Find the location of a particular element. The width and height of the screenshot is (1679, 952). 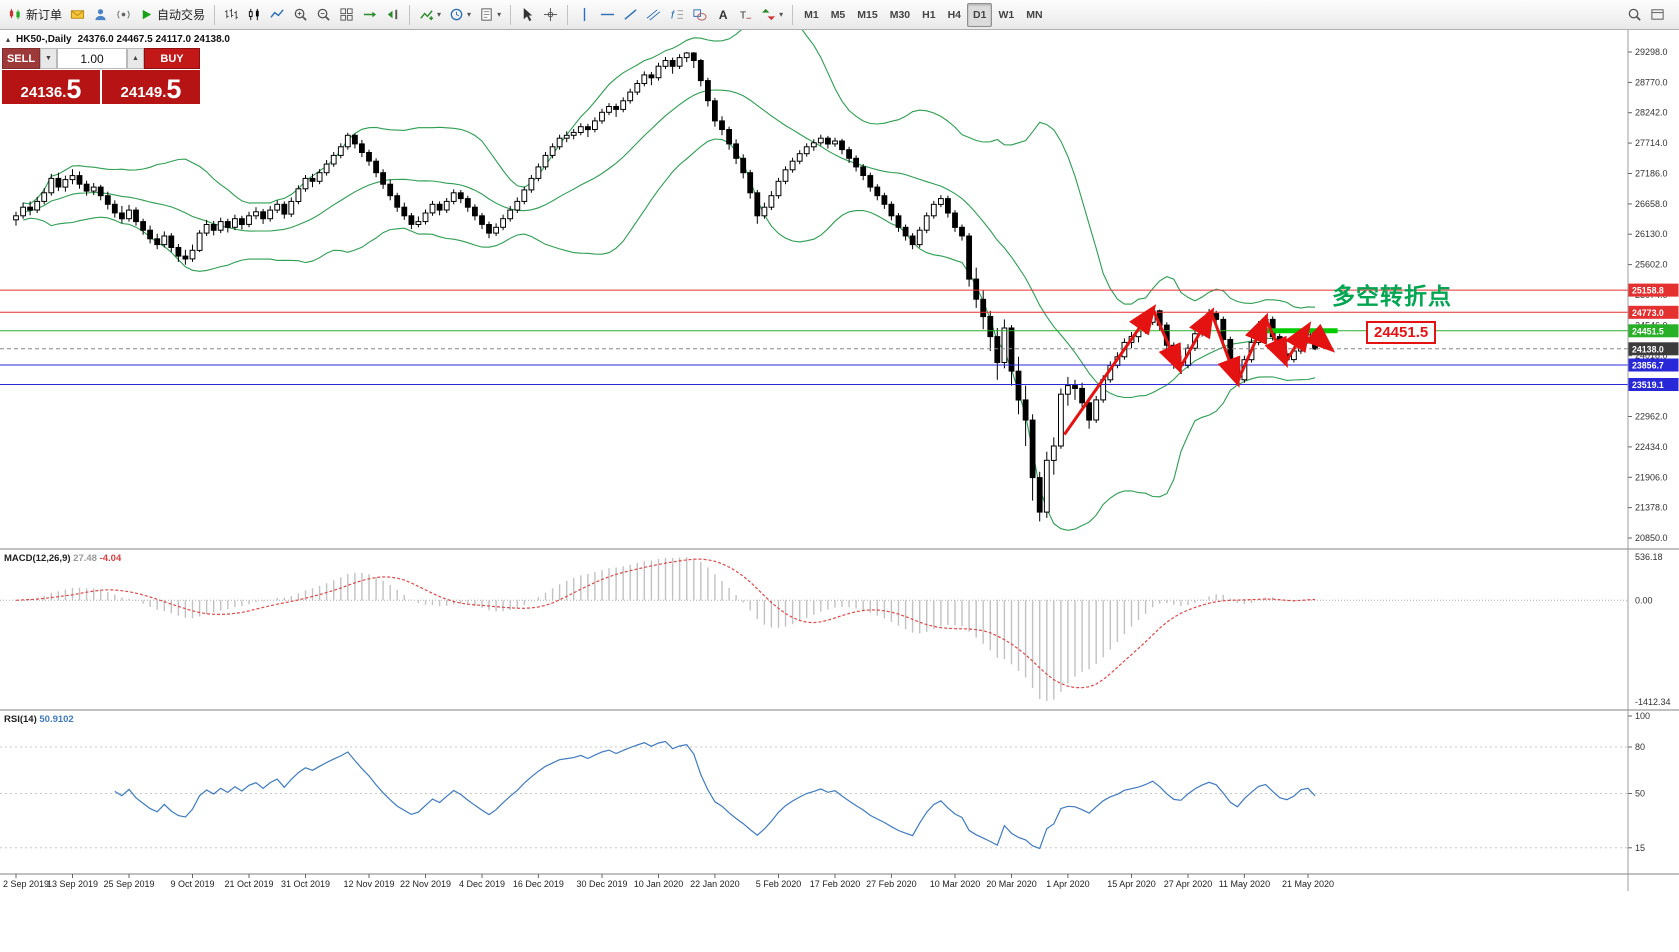

buy-price-display: 24149. 5 is located at coordinates (151, 87).